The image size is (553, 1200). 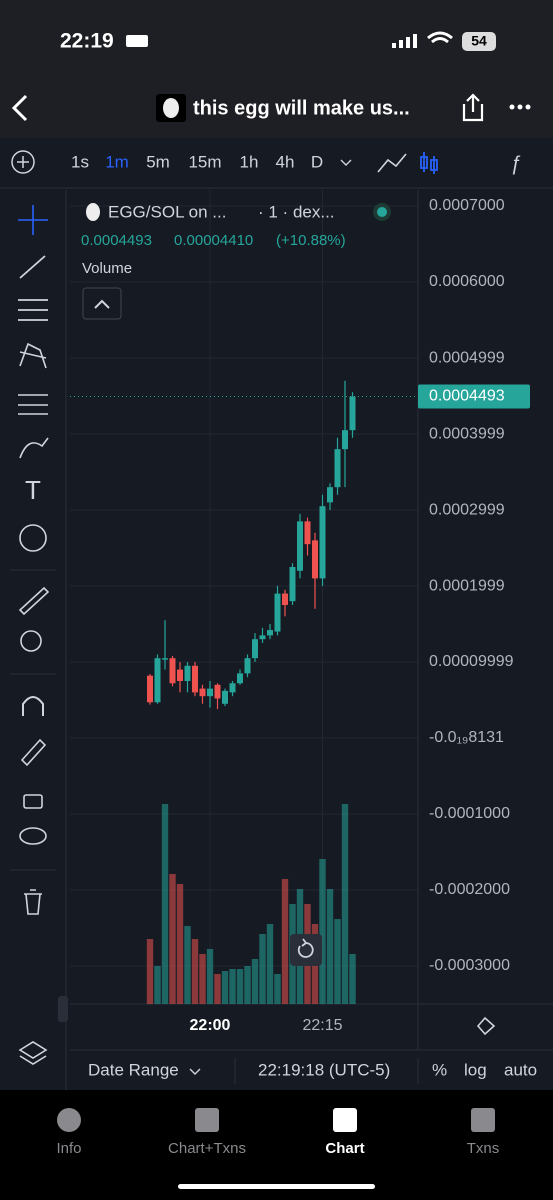 What do you see at coordinates (33, 355) in the screenshot?
I see `pattern-tool` at bounding box center [33, 355].